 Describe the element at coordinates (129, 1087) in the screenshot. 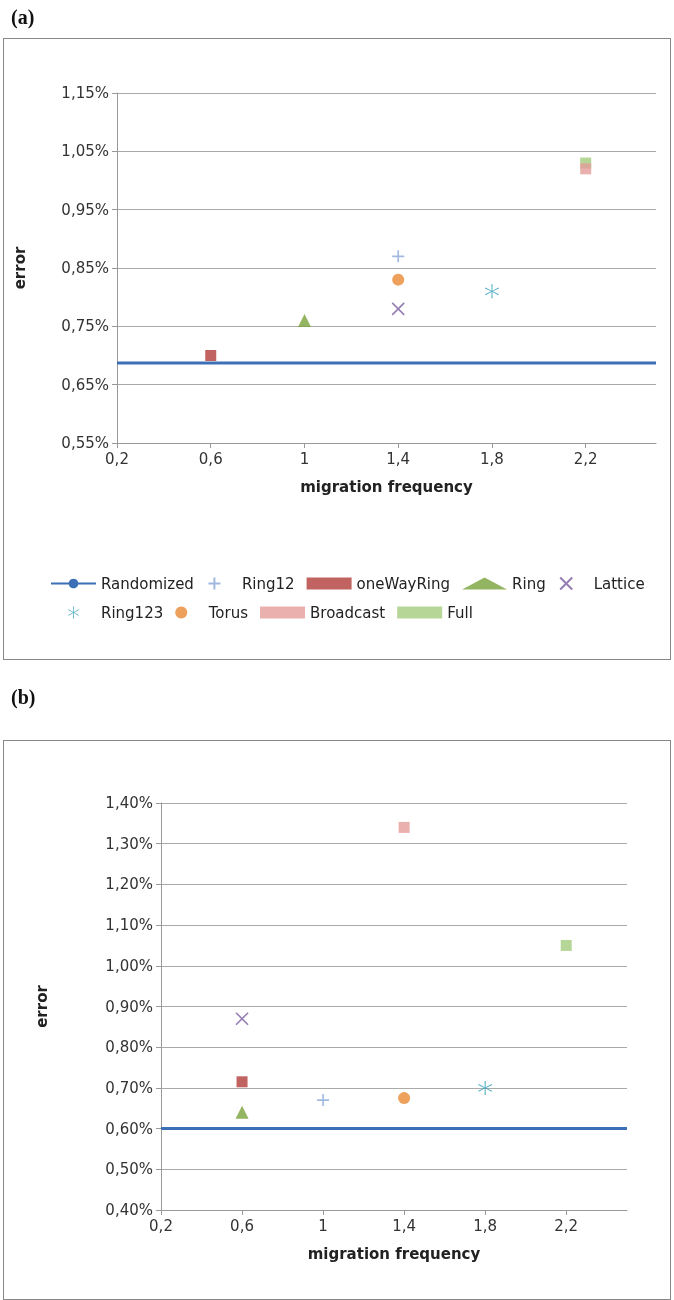

I see `y-tick-label: 0,70%` at that location.